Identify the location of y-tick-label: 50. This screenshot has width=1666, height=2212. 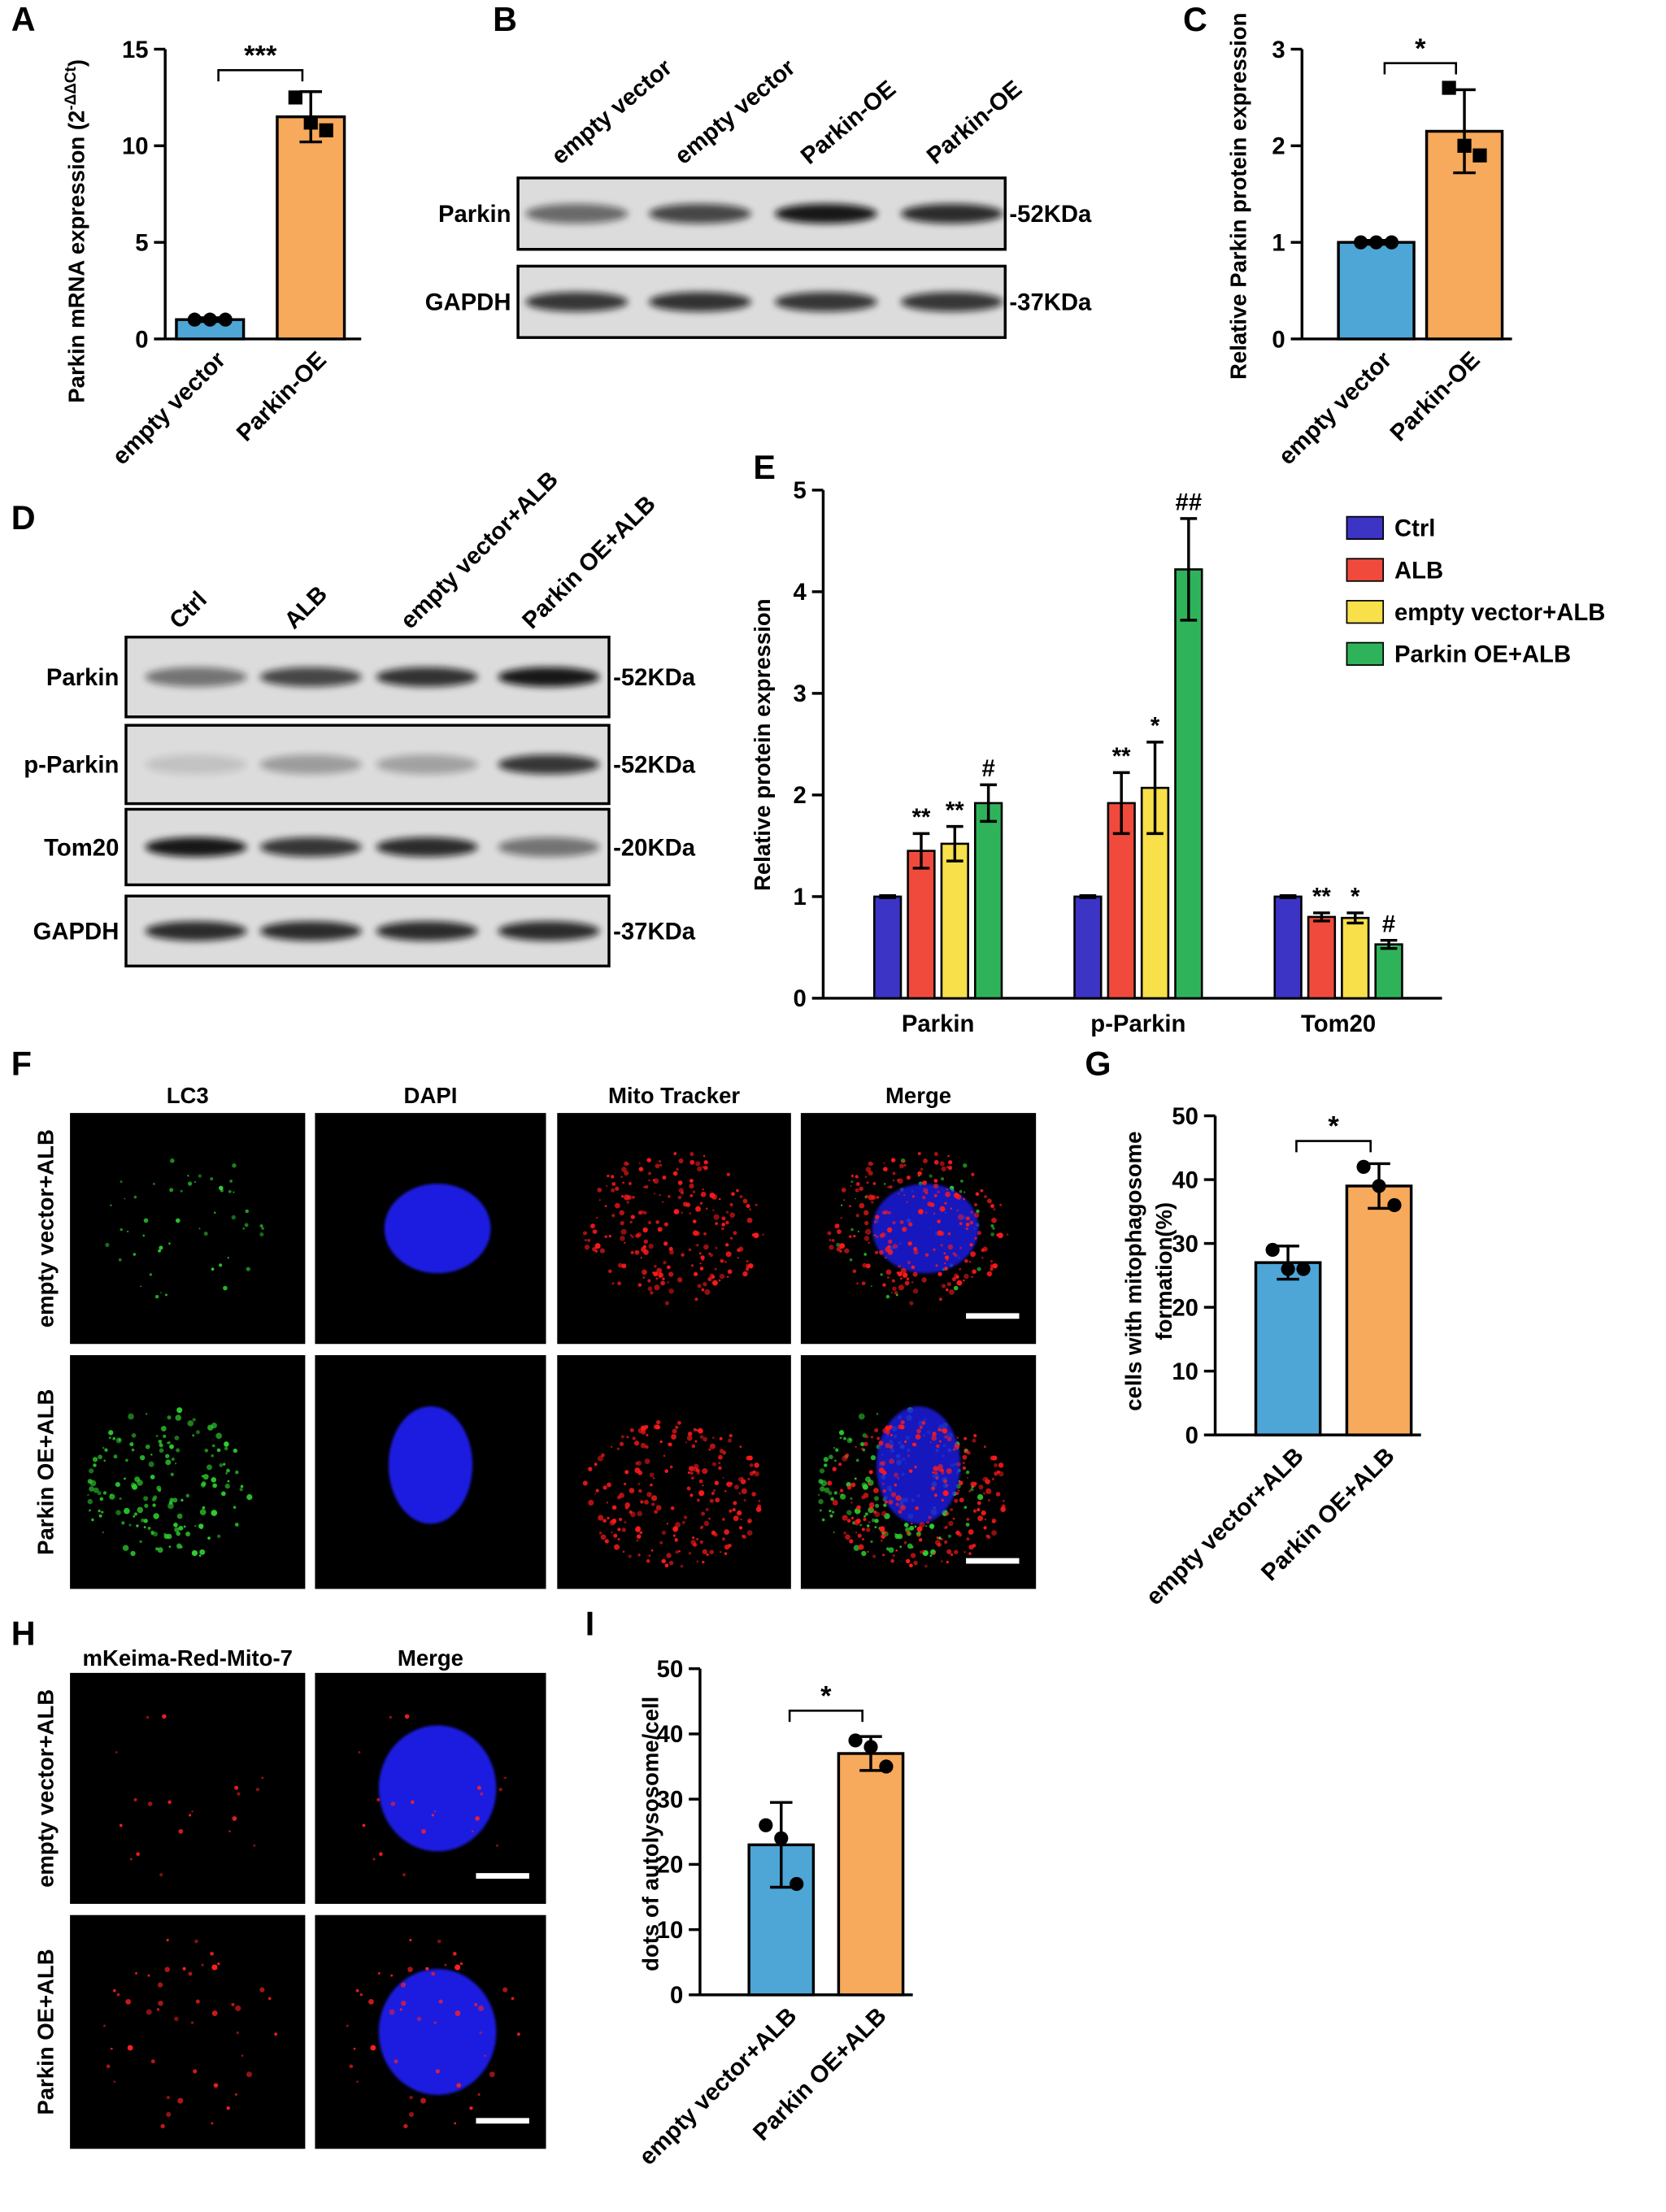
(670, 1670).